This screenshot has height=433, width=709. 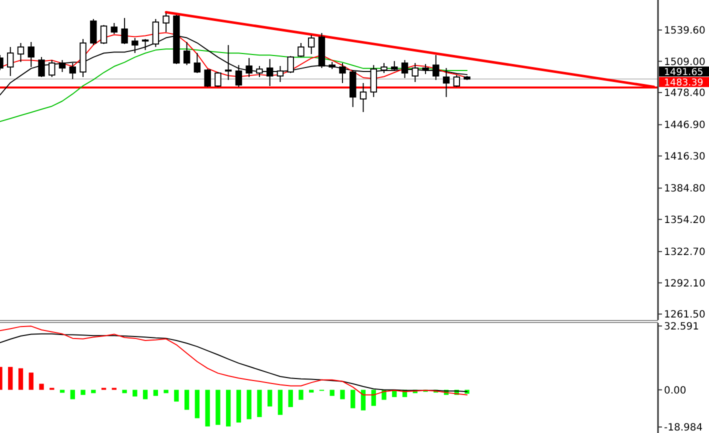 I want to click on ref-line-label: 1491.65, so click(x=684, y=72).